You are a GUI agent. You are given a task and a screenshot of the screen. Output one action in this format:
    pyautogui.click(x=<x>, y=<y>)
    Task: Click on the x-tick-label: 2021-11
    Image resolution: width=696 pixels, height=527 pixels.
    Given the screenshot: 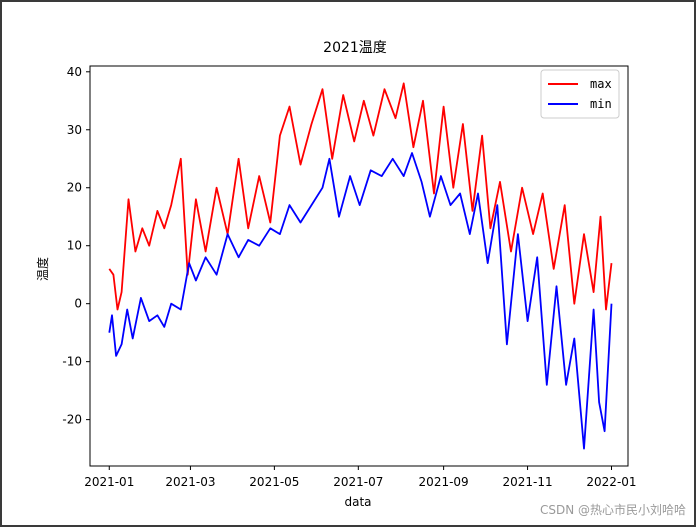 What is the action you would take?
    pyautogui.click(x=527, y=482)
    